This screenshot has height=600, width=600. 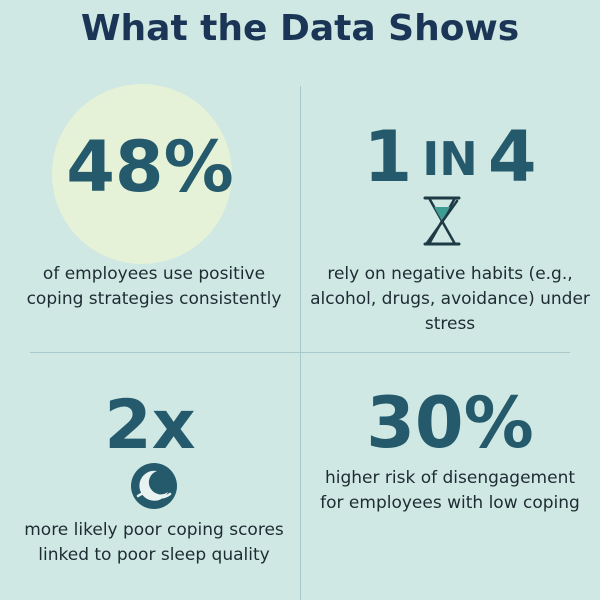 What do you see at coordinates (512, 157) in the screenshot?
I see `stat-negative-value-right: 4` at bounding box center [512, 157].